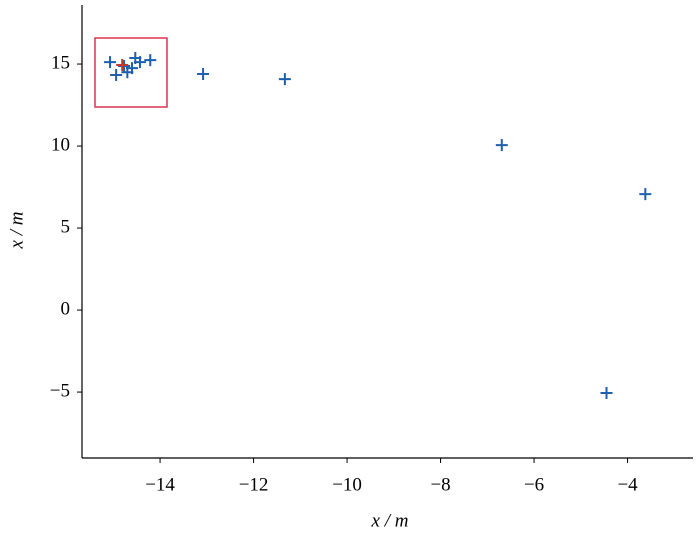 The height and width of the screenshot is (536, 700). Describe the element at coordinates (534, 484) in the screenshot. I see `x-tick-label: −6` at that location.